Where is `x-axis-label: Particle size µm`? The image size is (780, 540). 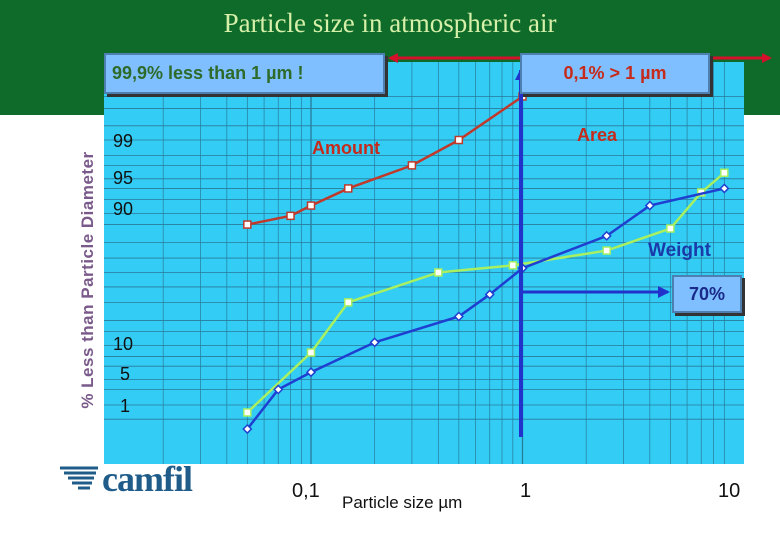
x-axis-label: Particle size µm is located at coordinates (402, 502).